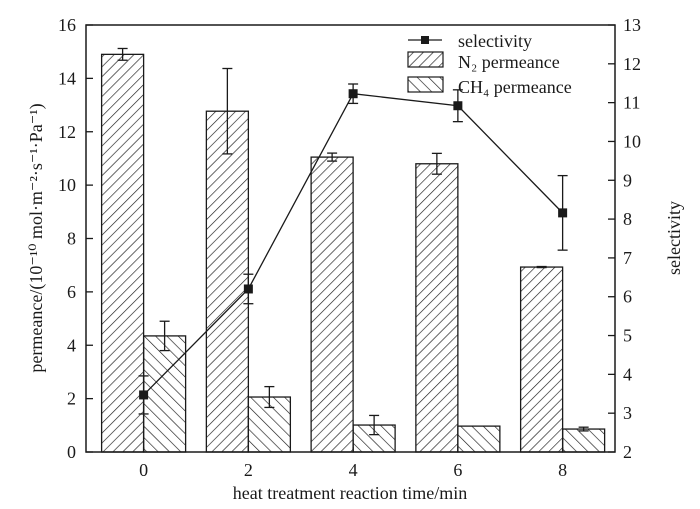  I want to click on legend-n2-swatch-icon, so click(425, 59).